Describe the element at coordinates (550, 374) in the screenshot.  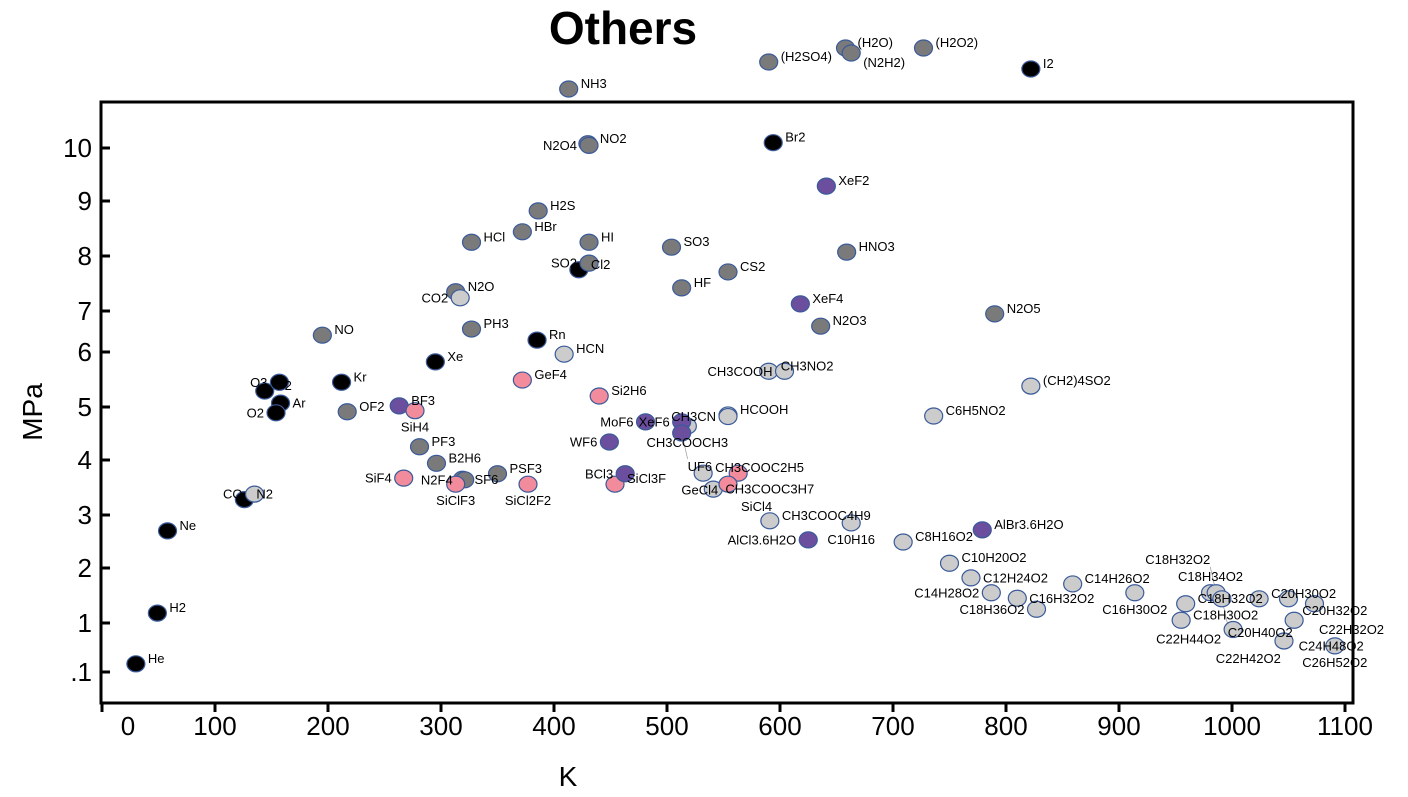
I see `point-label: GeF4` at that location.